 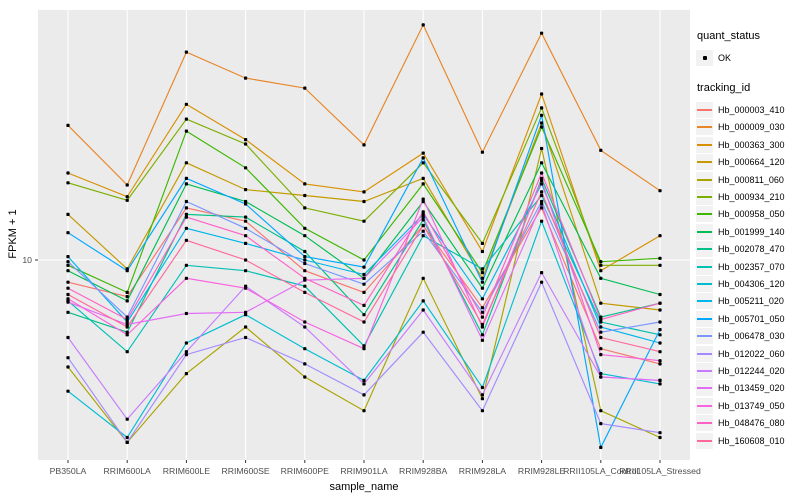 I want to click on legend-item-label: Hb_002357_070, so click(x=751, y=266).